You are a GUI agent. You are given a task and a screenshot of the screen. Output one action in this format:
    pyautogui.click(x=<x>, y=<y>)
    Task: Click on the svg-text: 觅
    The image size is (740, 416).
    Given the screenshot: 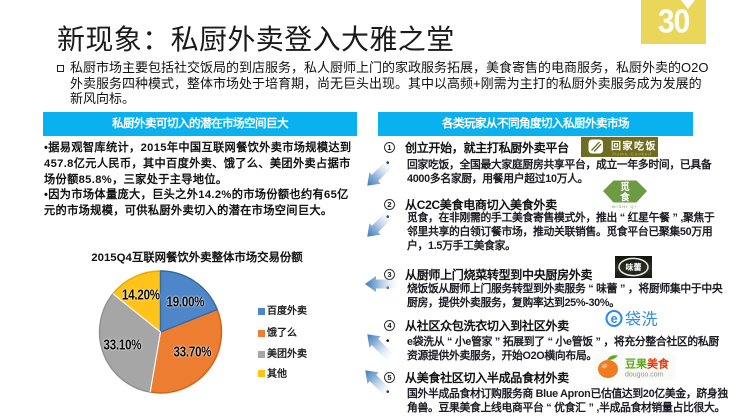 What is the action you would take?
    pyautogui.click(x=625, y=187)
    